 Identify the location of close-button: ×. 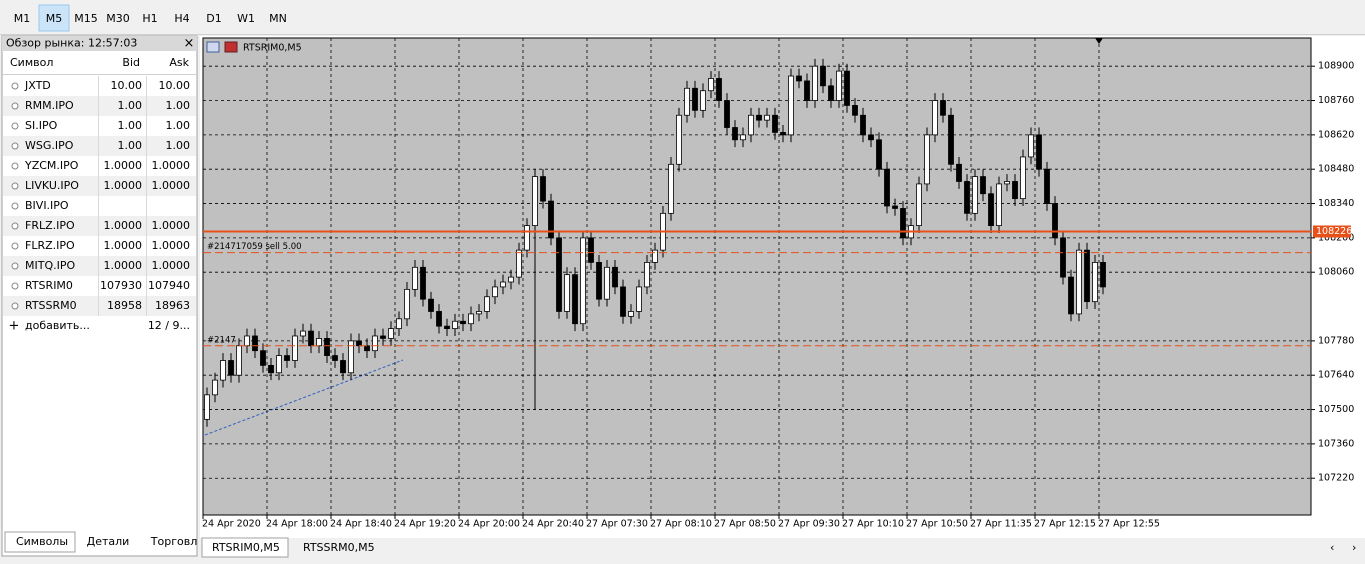
(189, 43).